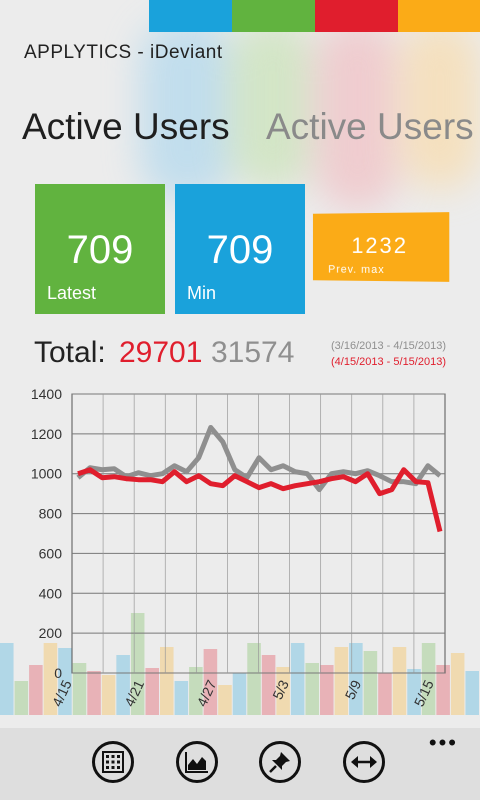  What do you see at coordinates (70, 352) in the screenshot?
I see `total-label: Total:` at bounding box center [70, 352].